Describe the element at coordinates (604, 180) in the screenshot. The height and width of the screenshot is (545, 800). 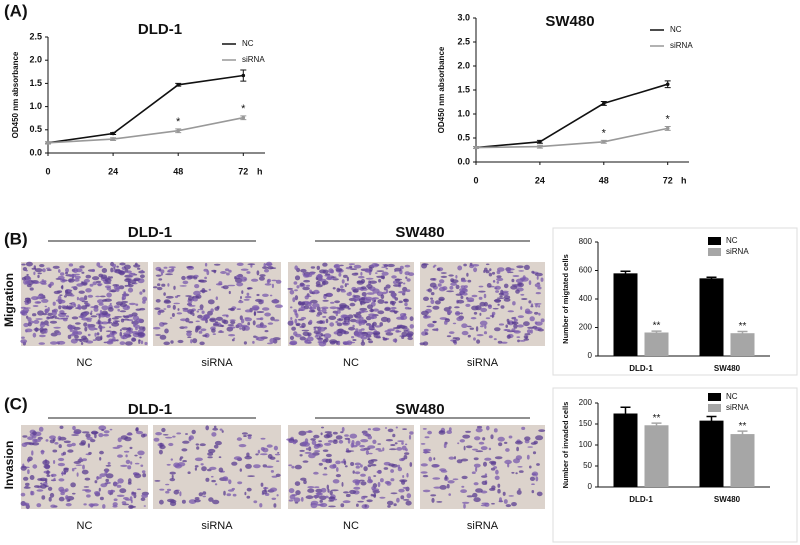
I see `x-tick-label: 48` at that location.